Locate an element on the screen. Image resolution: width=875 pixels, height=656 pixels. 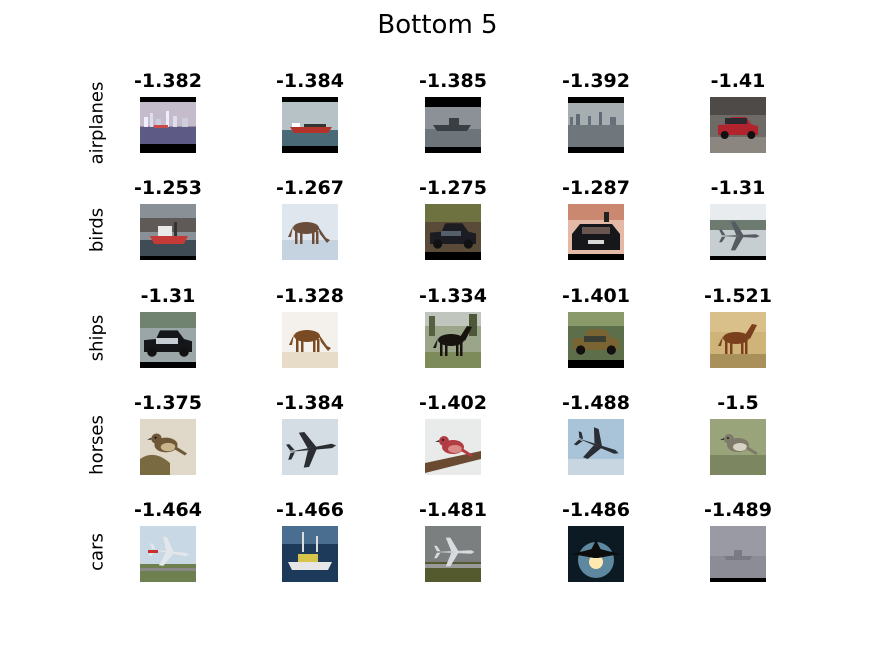
bomber-plane-photo-icon is located at coordinates (310, 447).